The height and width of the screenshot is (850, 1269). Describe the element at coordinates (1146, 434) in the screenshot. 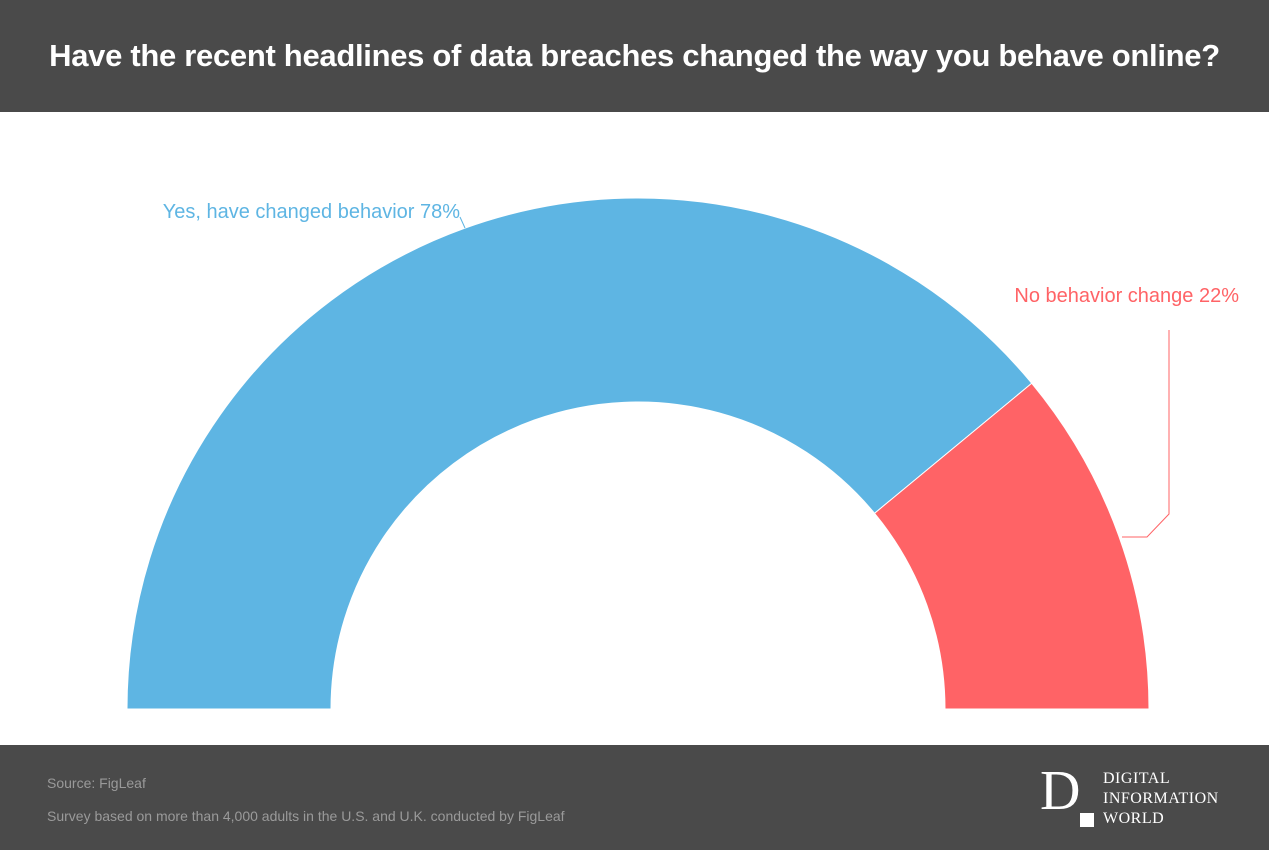

I see `leader-line-no-change` at that location.